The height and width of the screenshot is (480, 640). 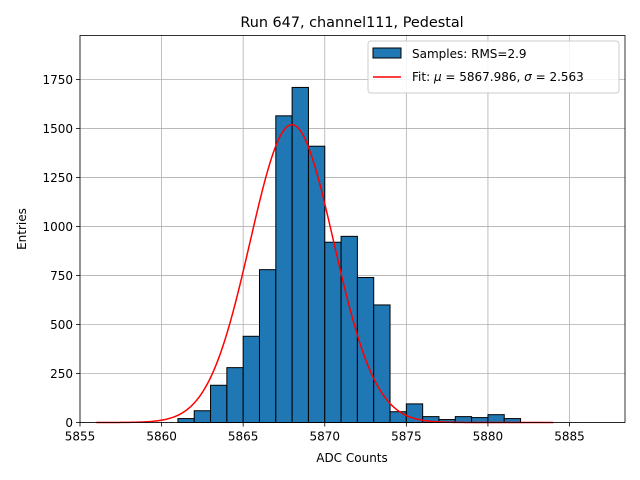 I want to click on y-axis-label: Entries, so click(x=22, y=229).